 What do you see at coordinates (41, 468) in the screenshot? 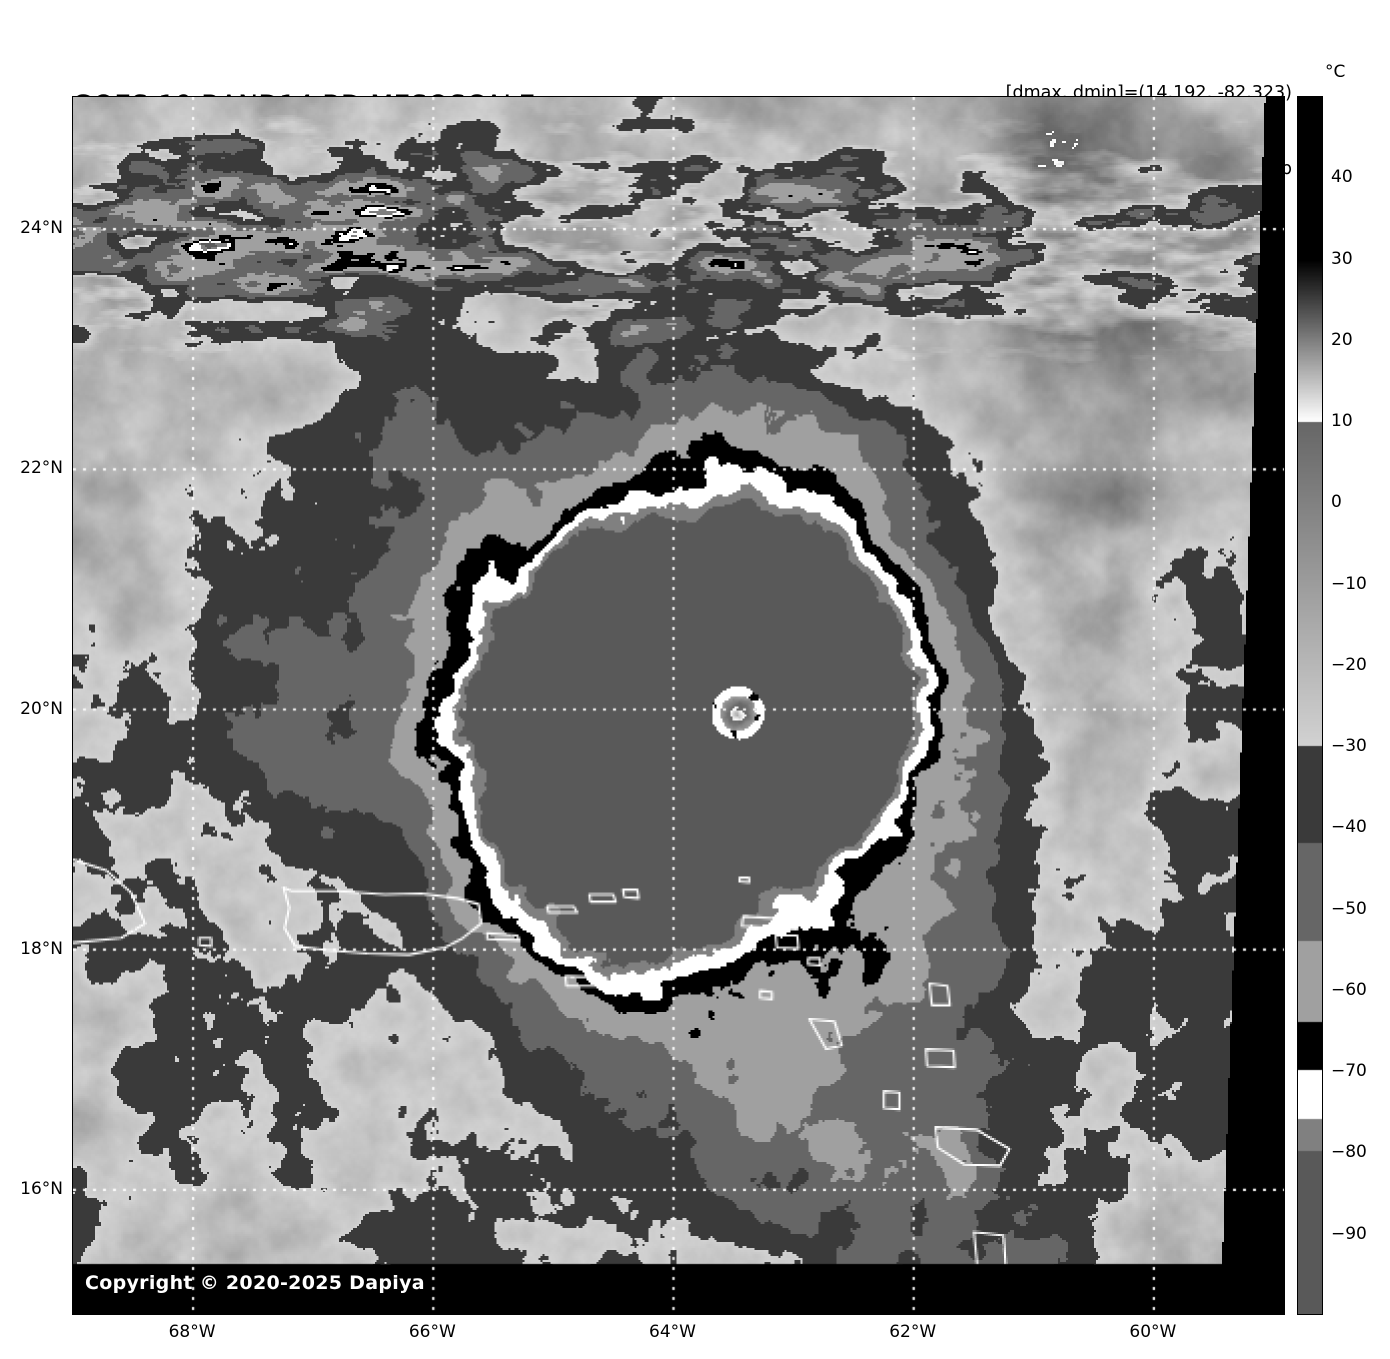
I see `latitude-tick-22: 22°N` at bounding box center [41, 468].